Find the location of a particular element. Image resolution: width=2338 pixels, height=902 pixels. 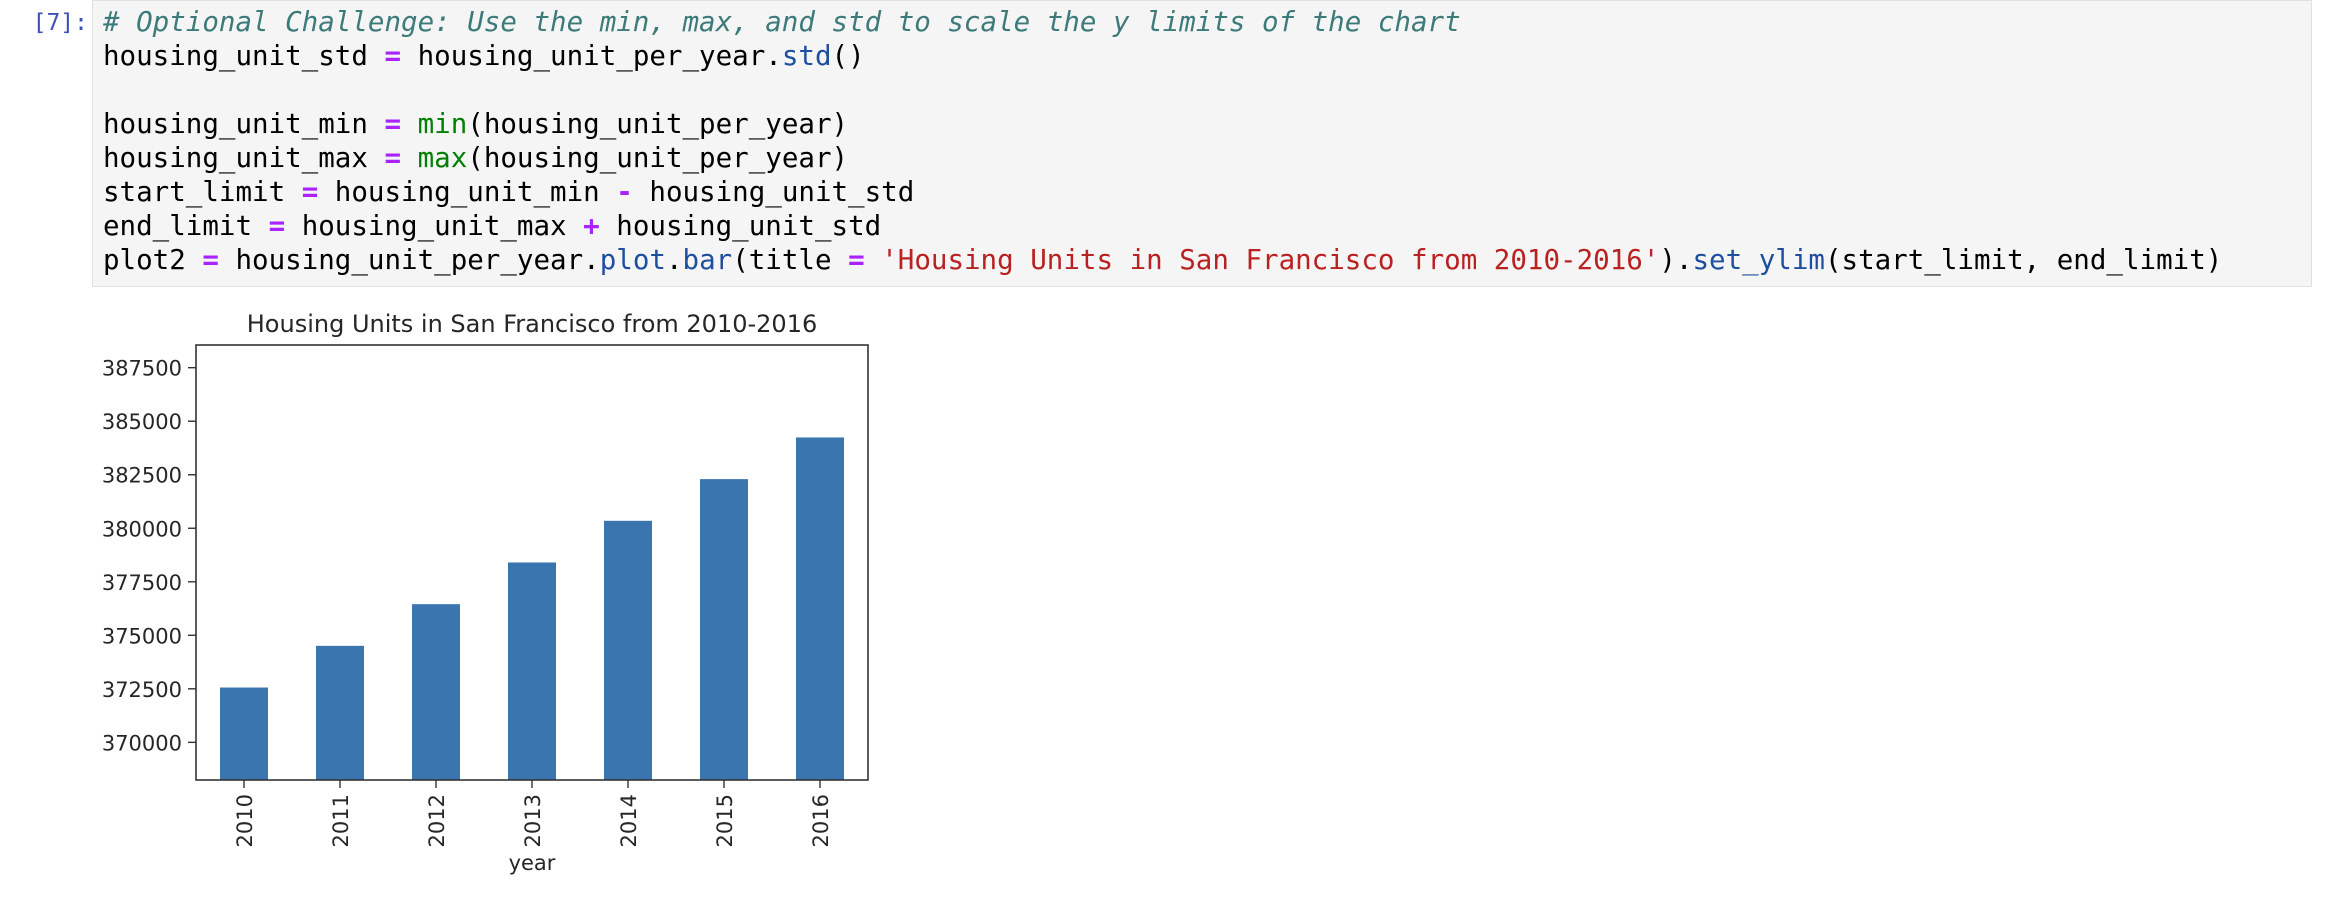

code-token: std is located at coordinates (806, 56).